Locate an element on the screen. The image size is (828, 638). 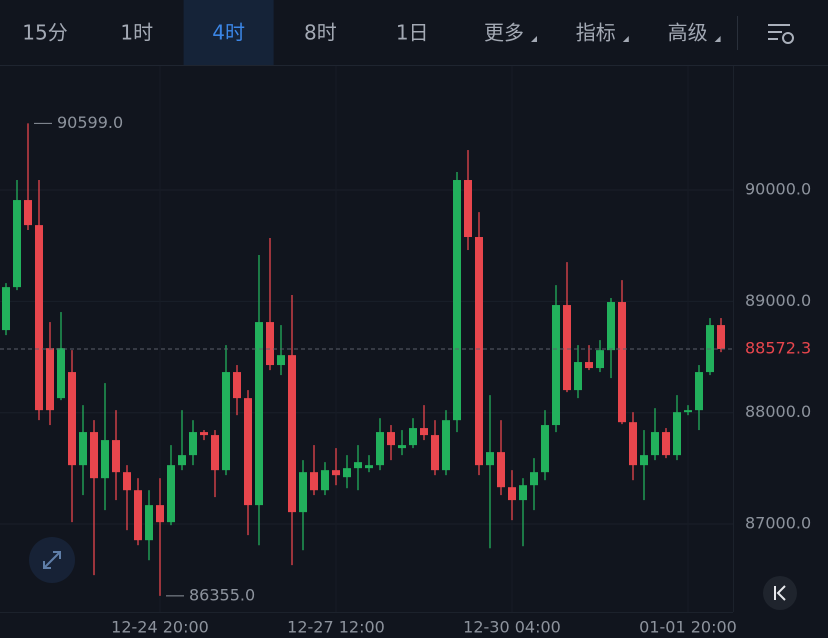
tab: 4时 is located at coordinates (228, 33).